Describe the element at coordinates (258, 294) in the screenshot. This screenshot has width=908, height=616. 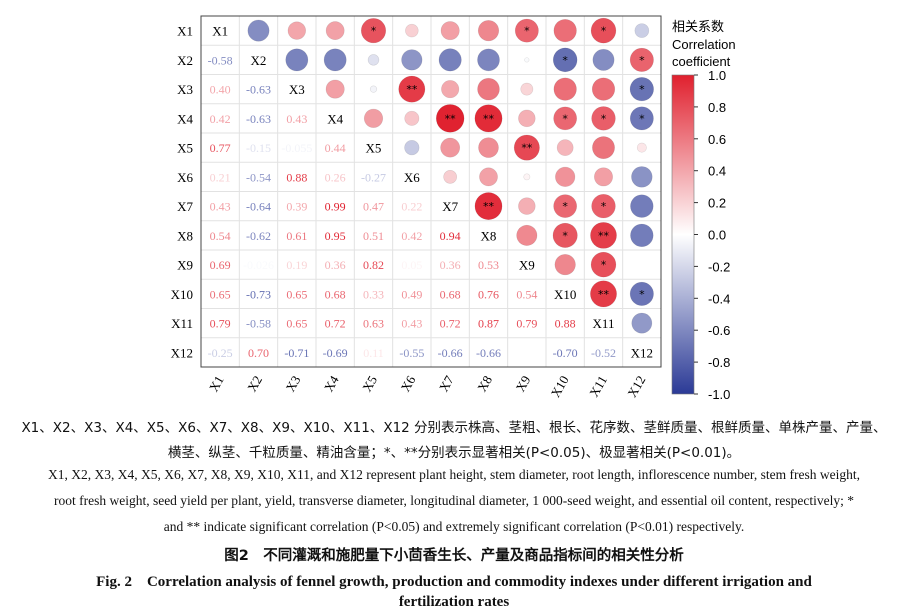
I see `coefficient-label: -0.73` at that location.